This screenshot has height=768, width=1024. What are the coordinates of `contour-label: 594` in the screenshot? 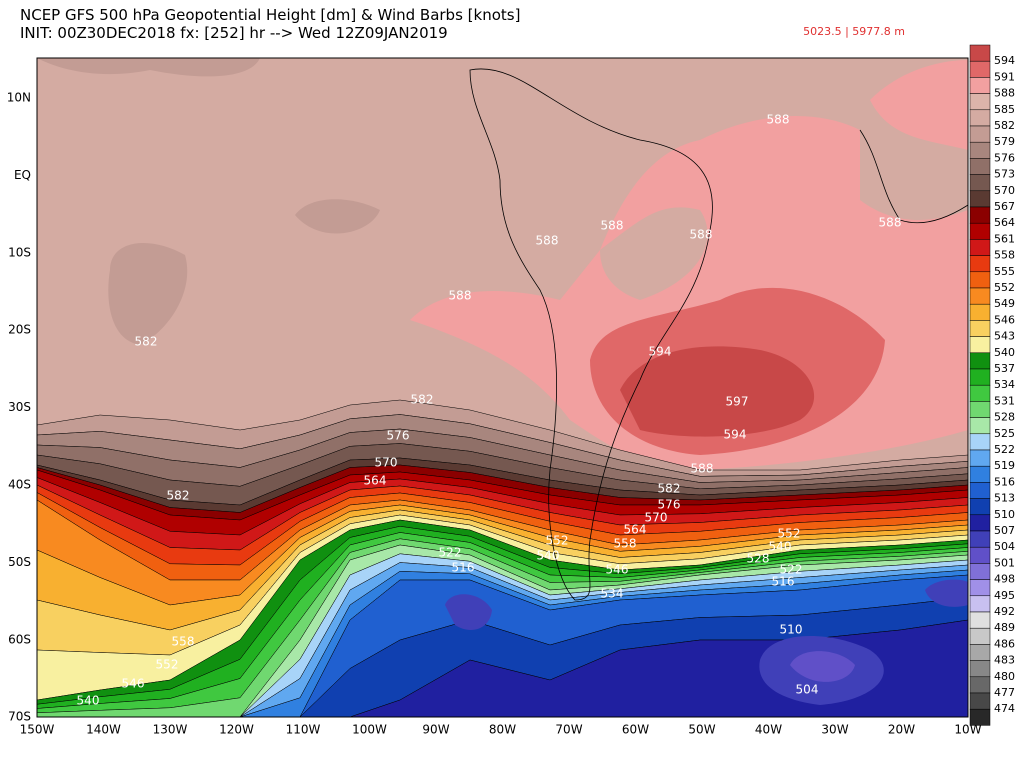 It's located at (735, 435).